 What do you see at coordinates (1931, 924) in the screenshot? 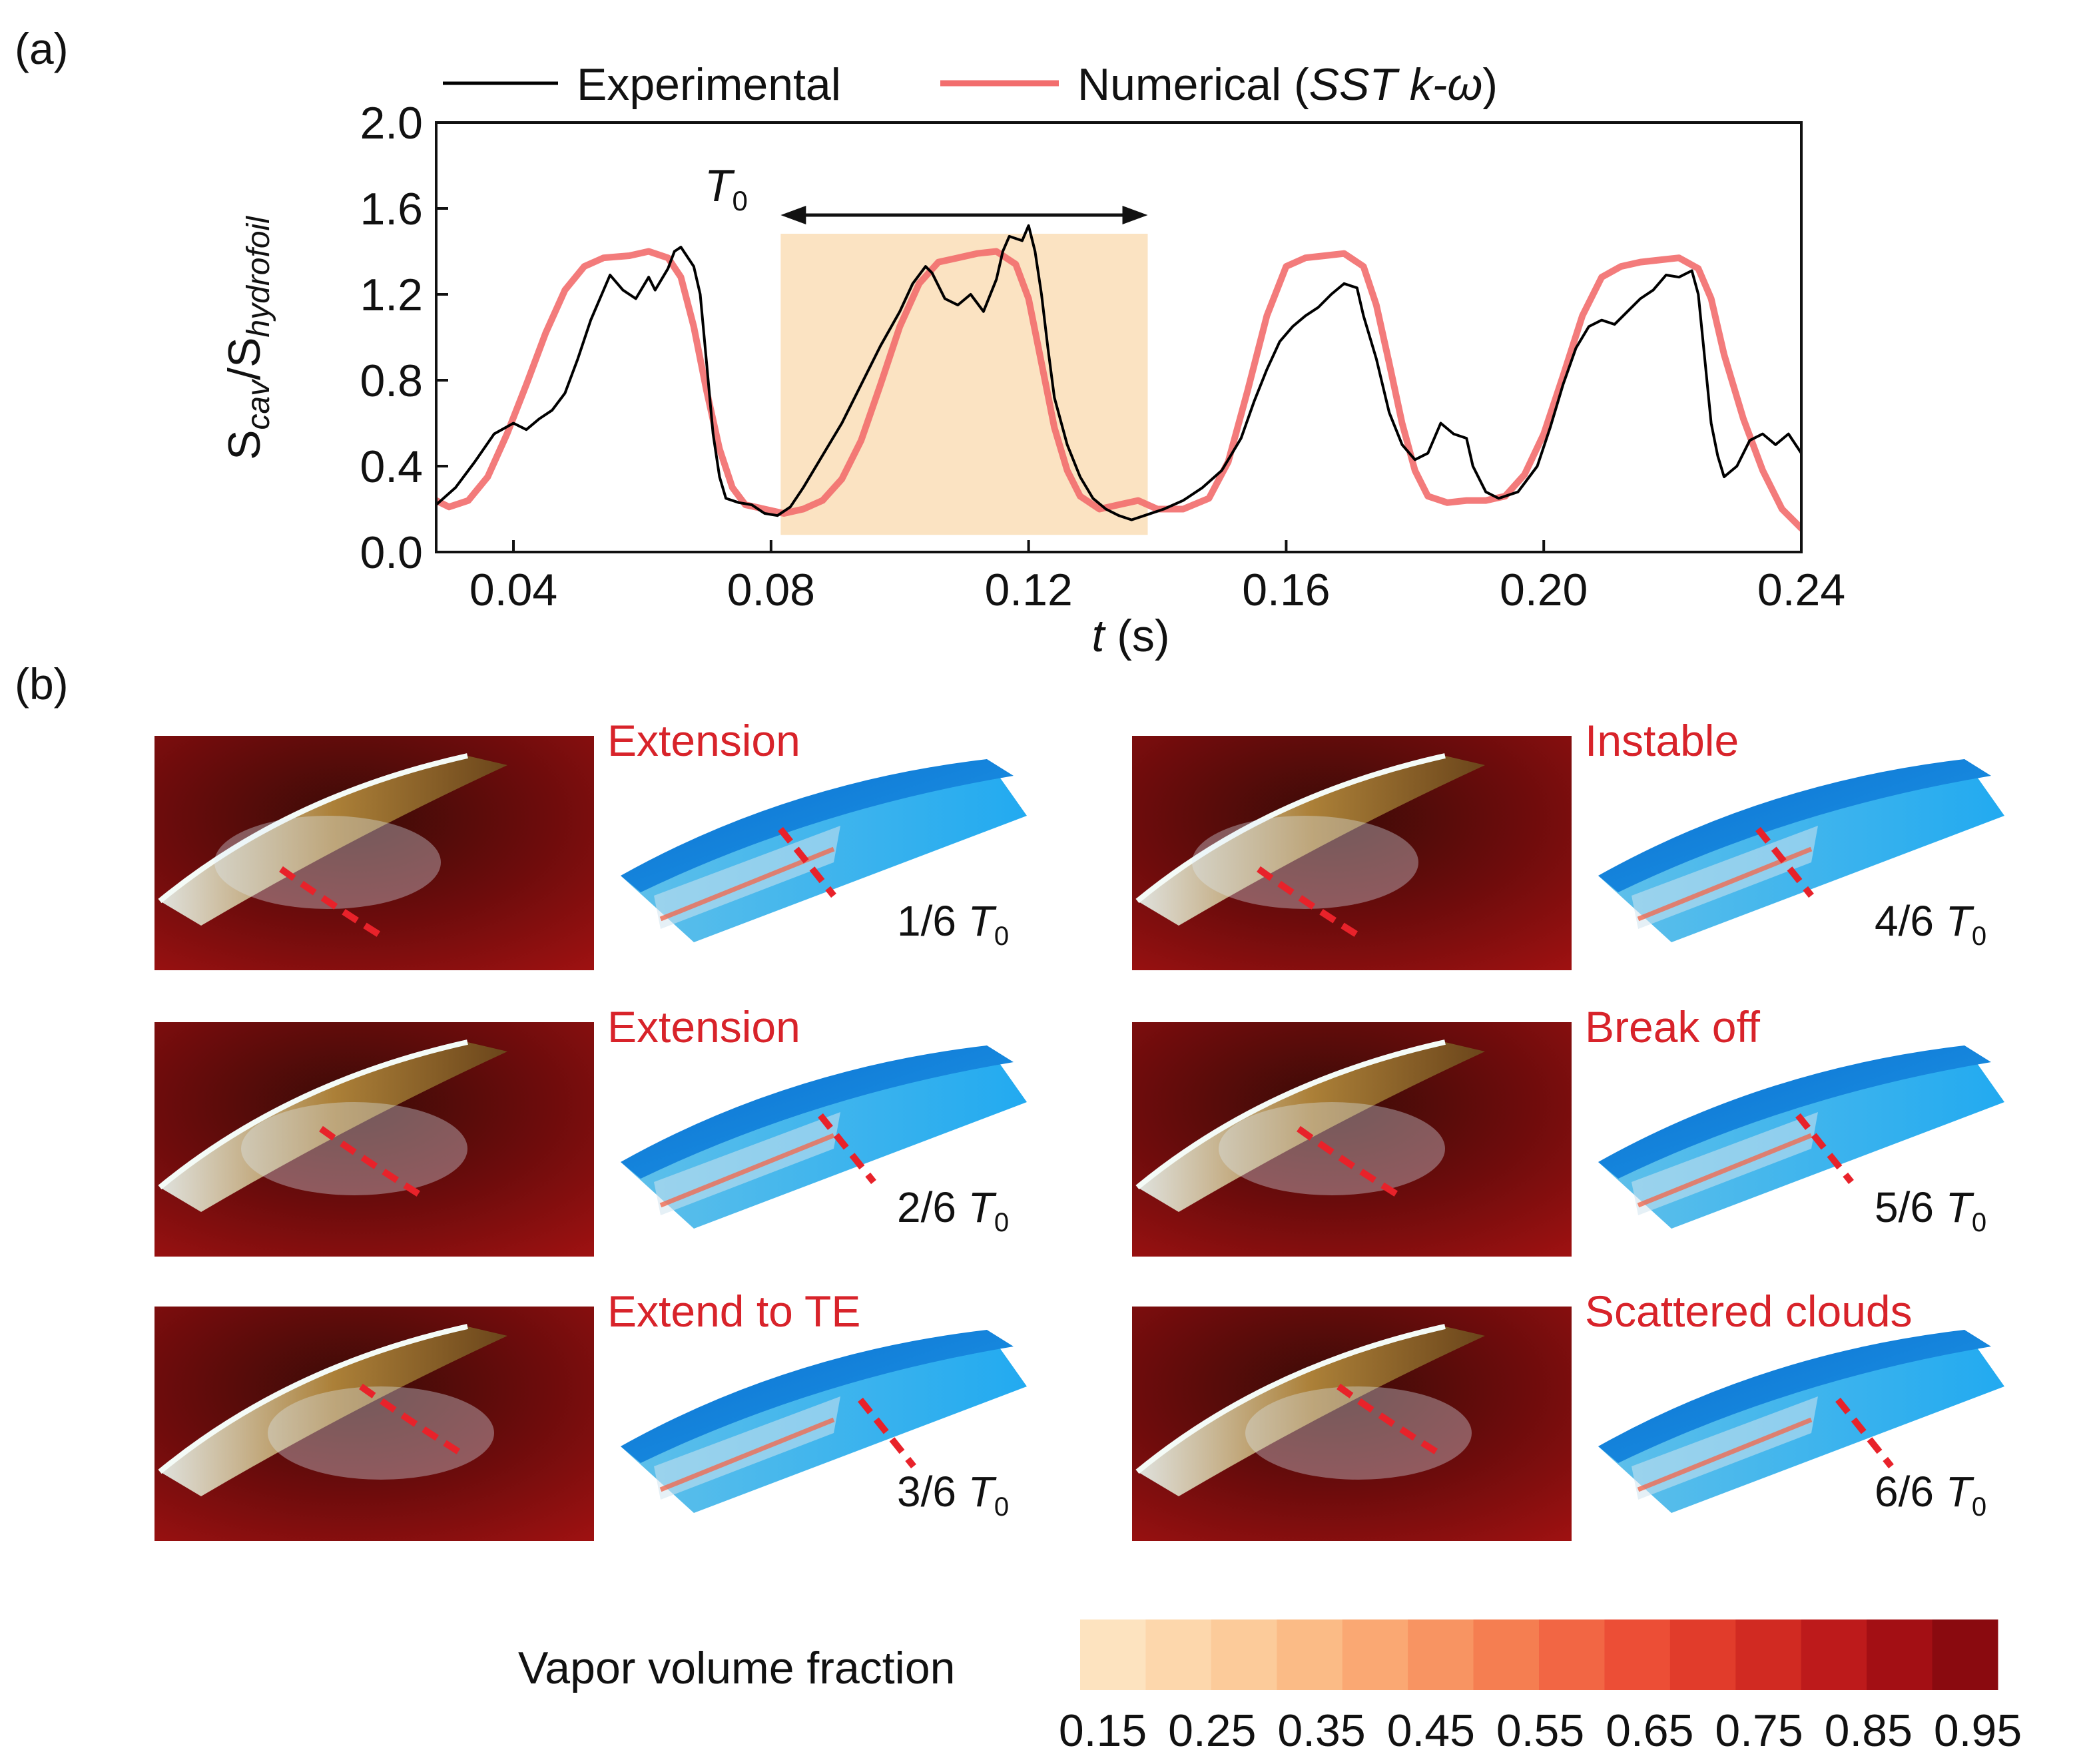
I see `phase-label: 4/6 T0` at bounding box center [1931, 924].